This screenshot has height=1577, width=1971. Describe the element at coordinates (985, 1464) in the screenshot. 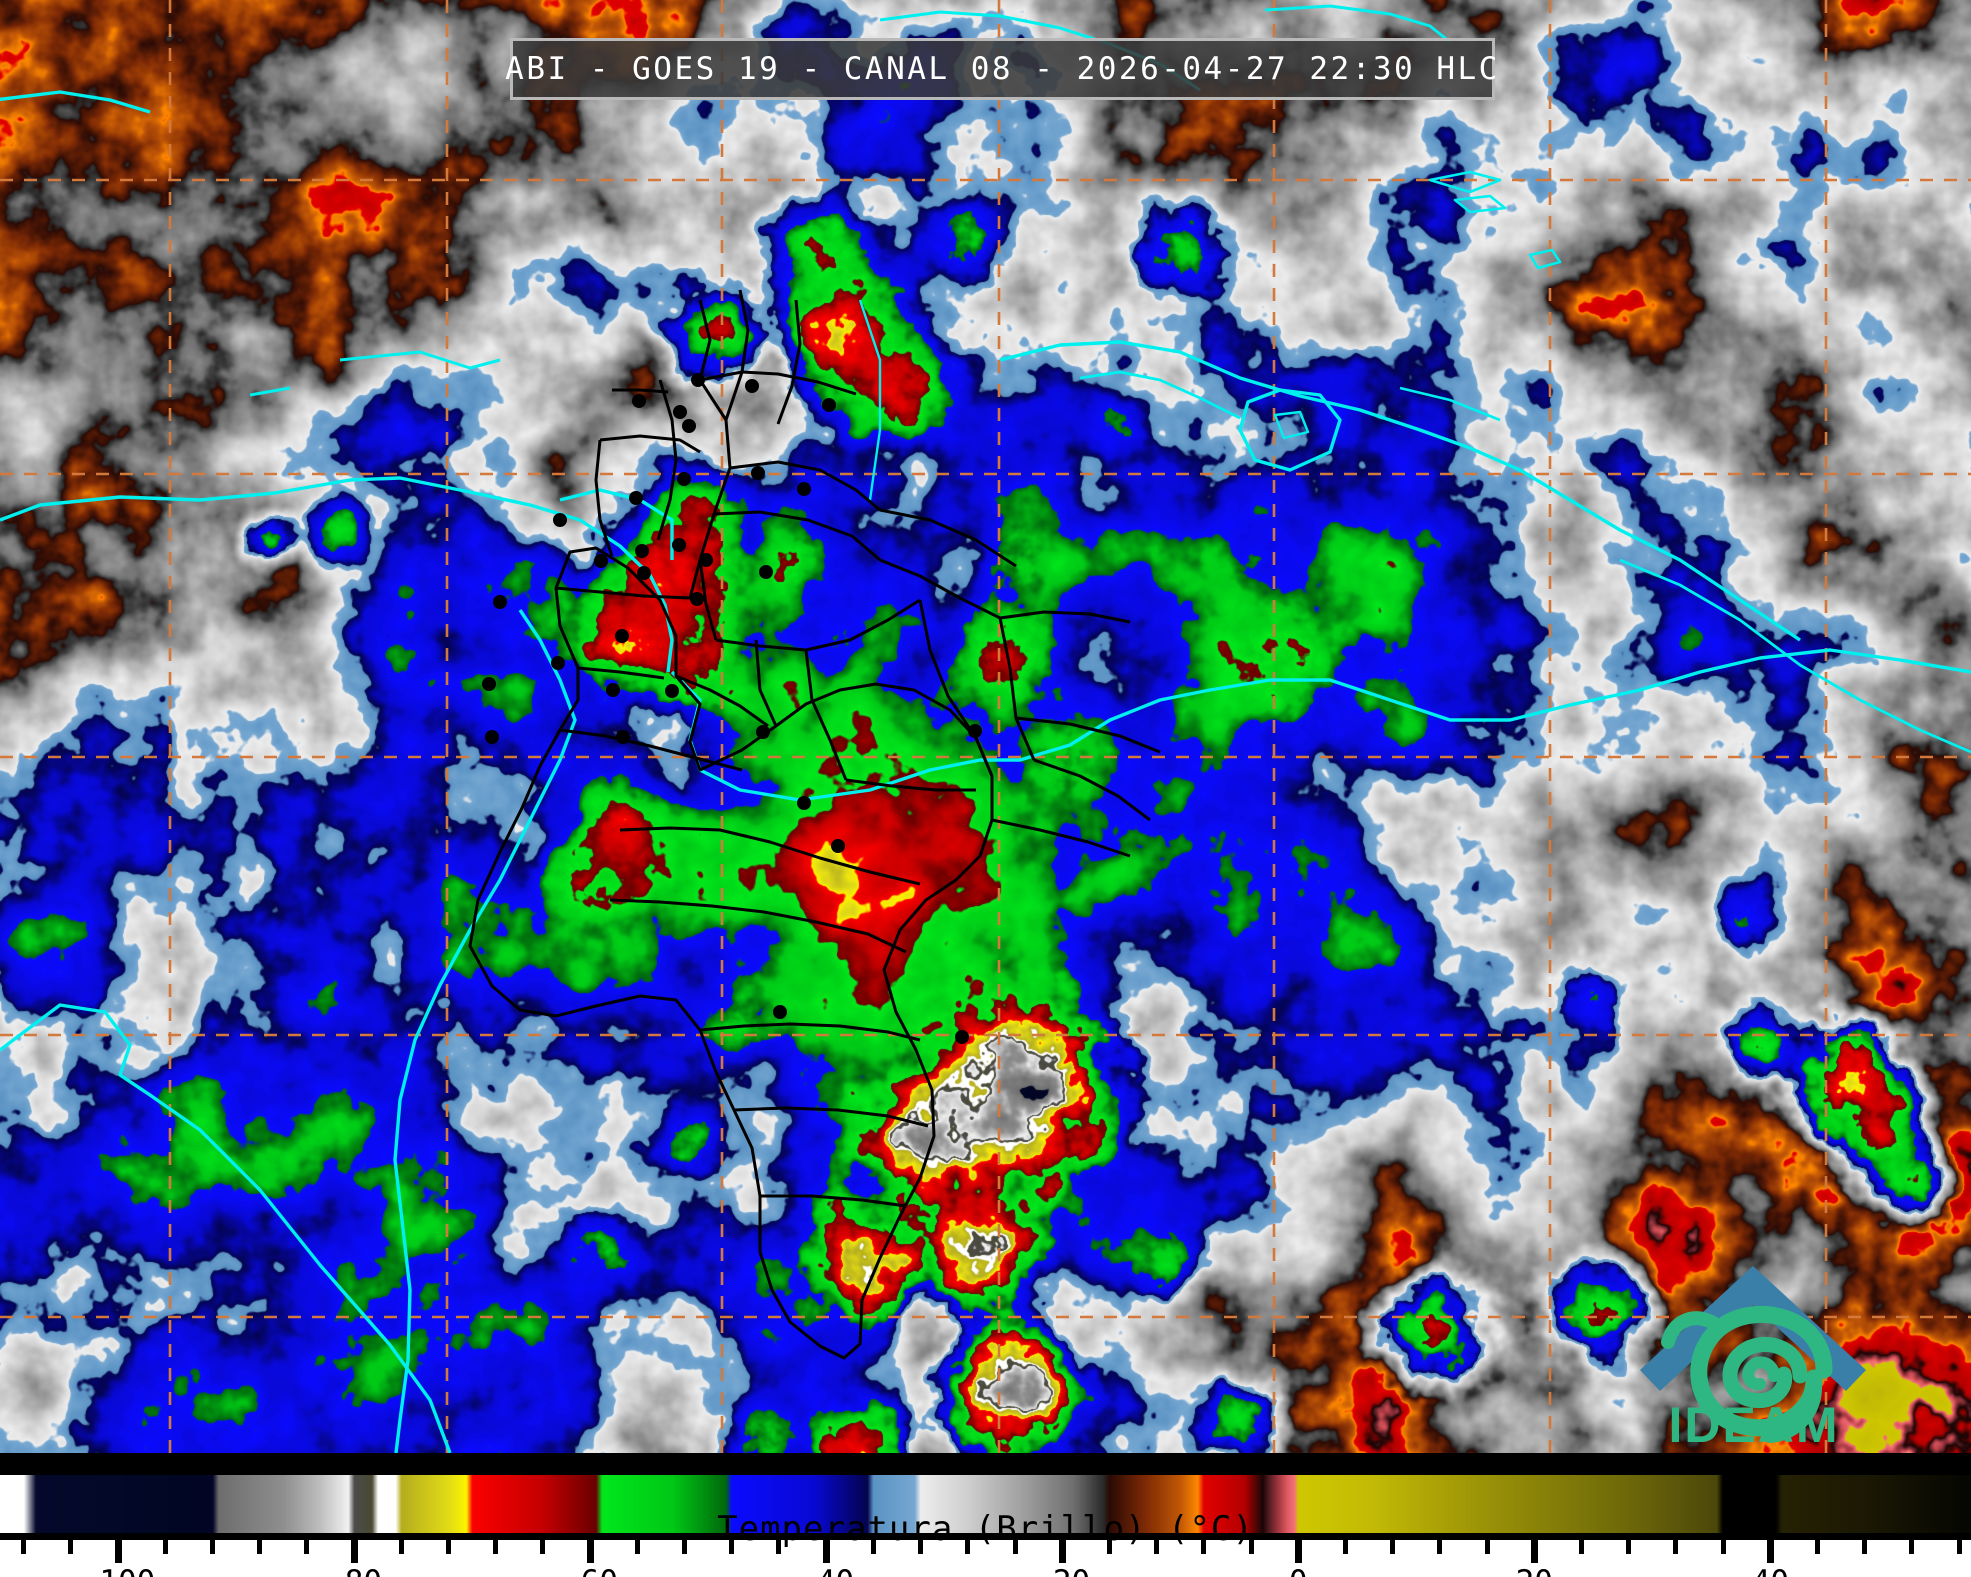

I see `colorbar-top-rule` at that location.